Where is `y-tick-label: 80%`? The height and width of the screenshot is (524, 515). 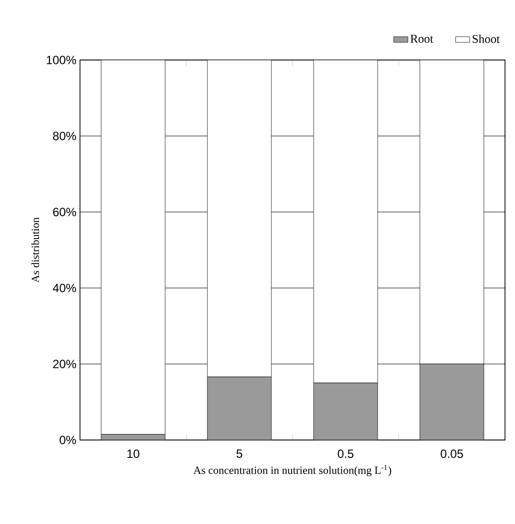
y-tick-label: 80% is located at coordinates (64, 136).